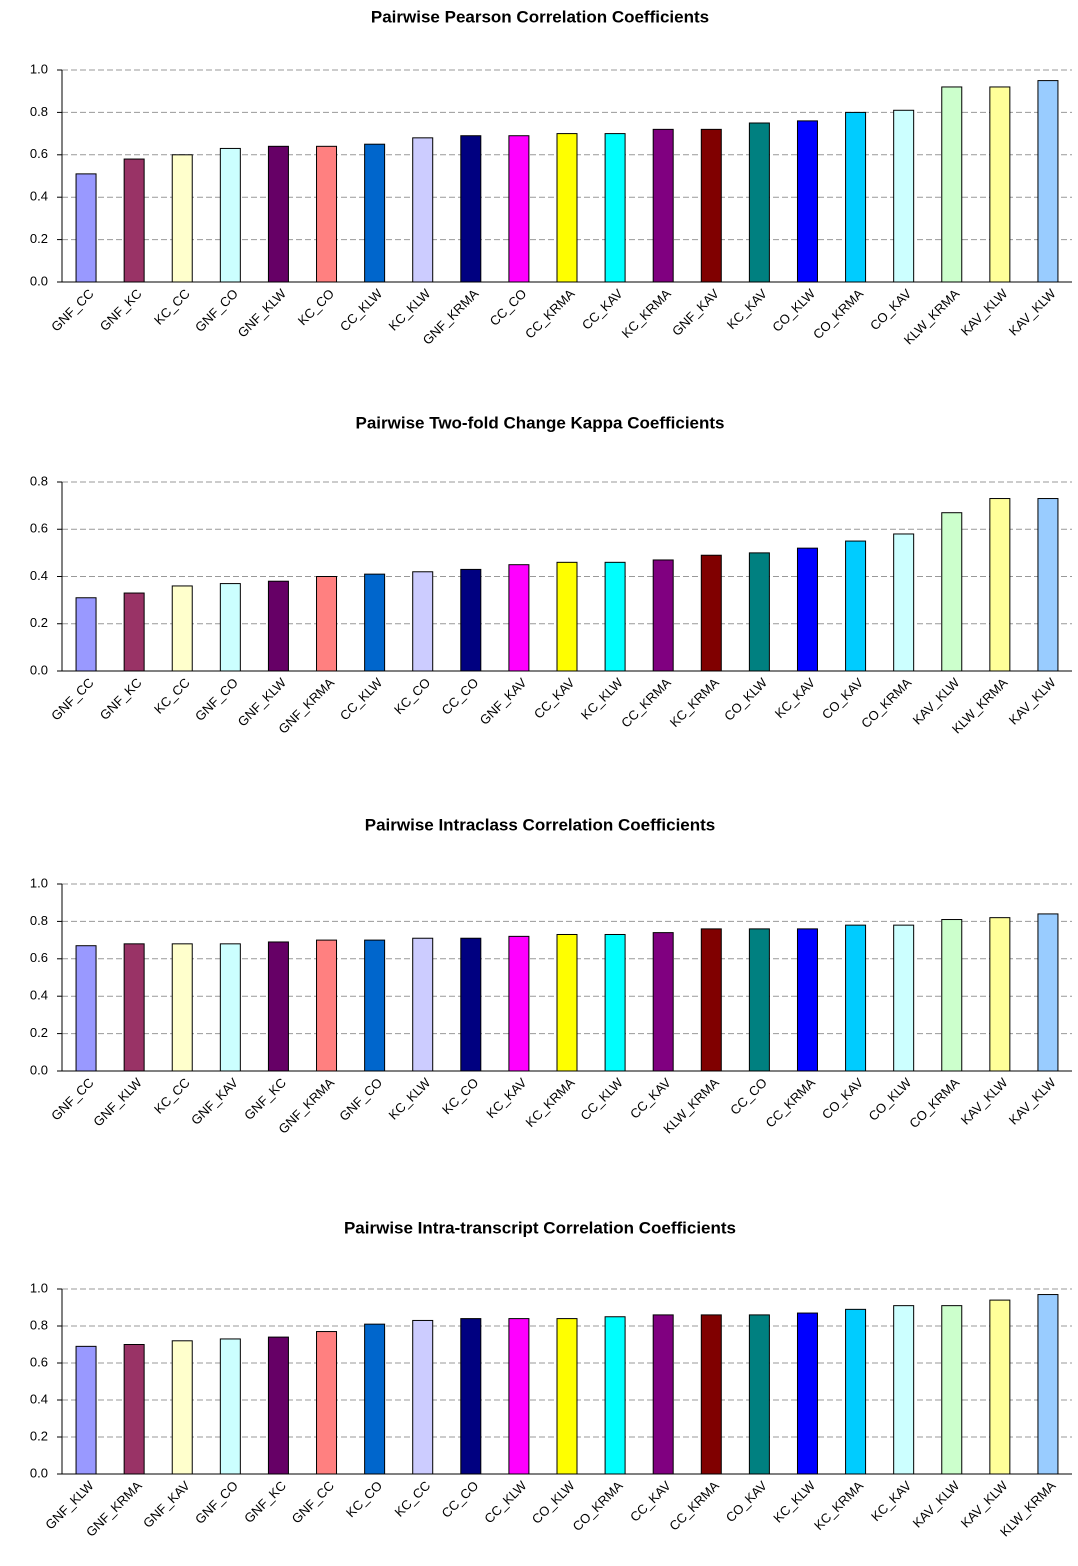 The height and width of the screenshot is (1566, 1078). What do you see at coordinates (39, 68) in the screenshot?
I see `y-tick-label: 1.0` at bounding box center [39, 68].